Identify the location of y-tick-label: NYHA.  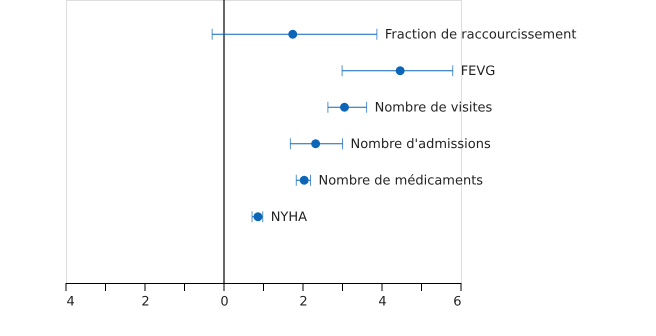
(289, 217).